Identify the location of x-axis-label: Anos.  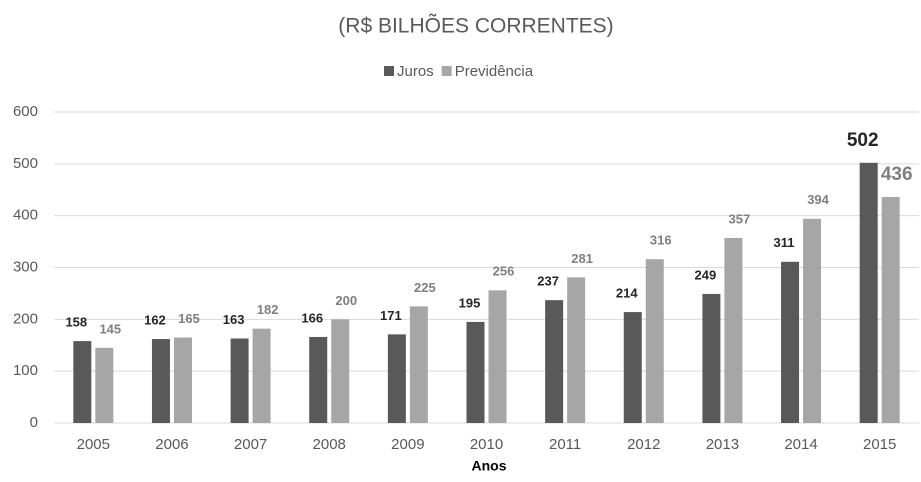
(489, 466).